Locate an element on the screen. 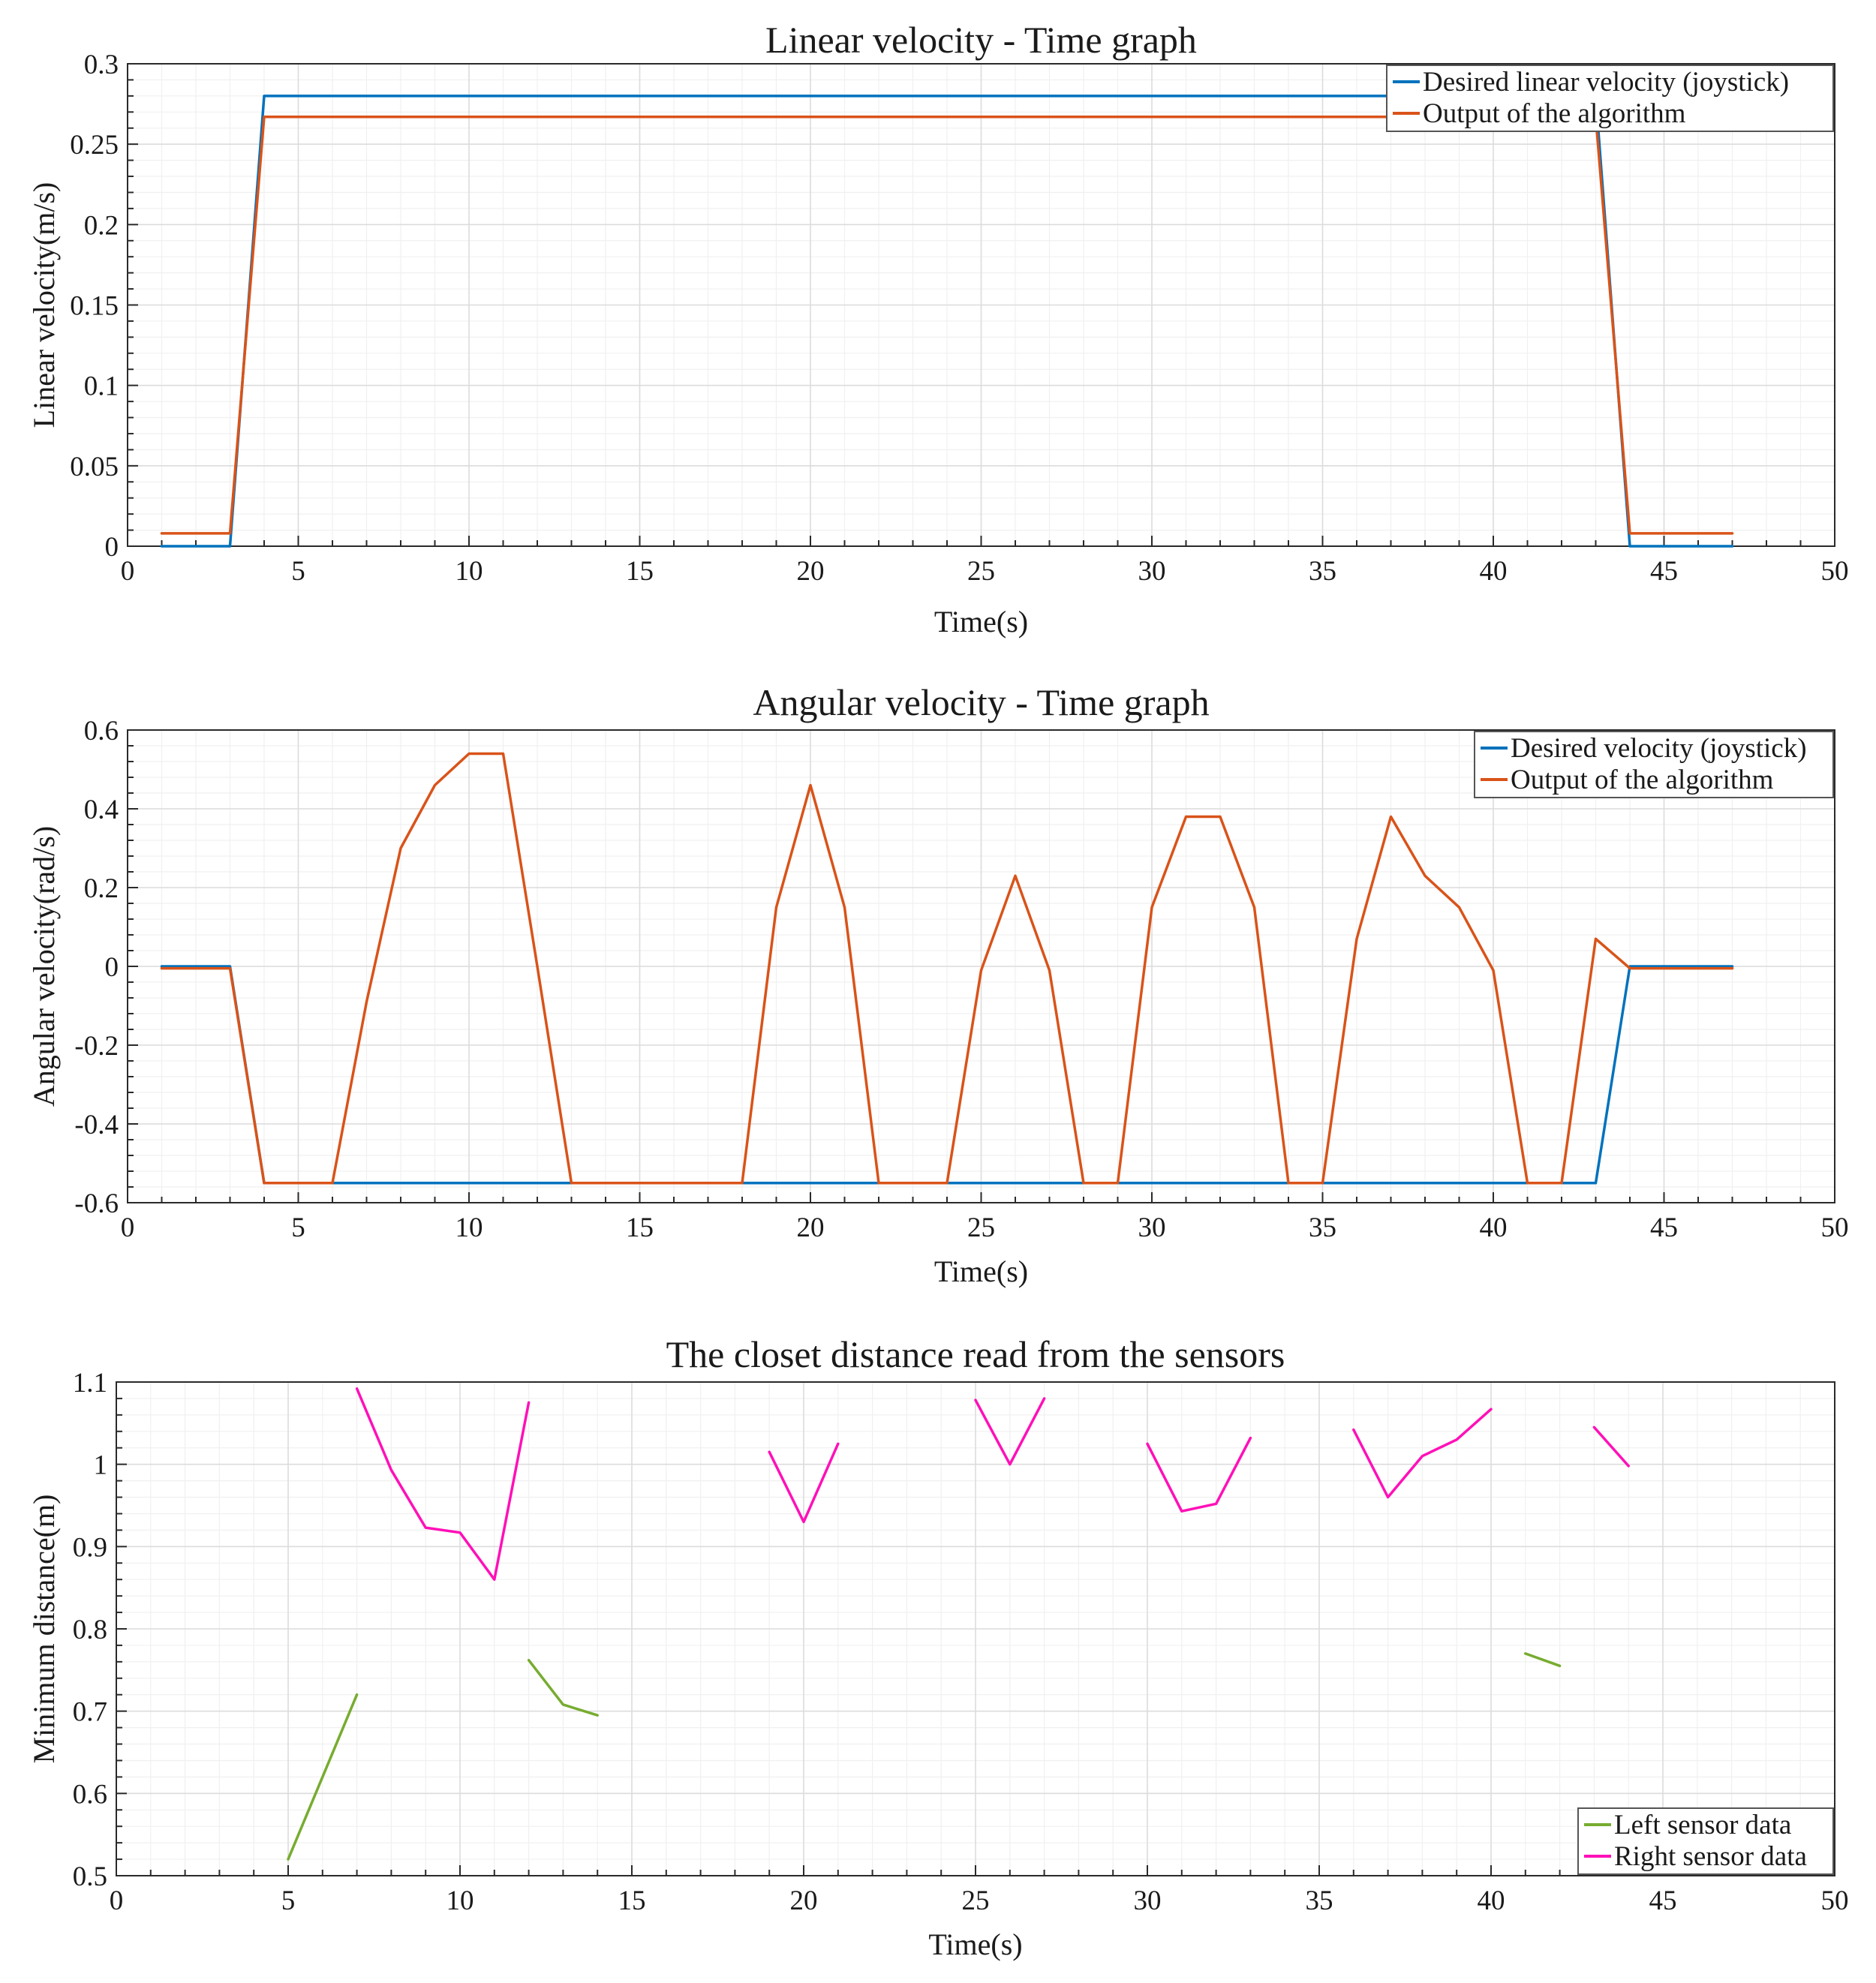 Image resolution: width=1876 pixels, height=1983 pixels. y-tick-label: 0.7 is located at coordinates (90, 1712).